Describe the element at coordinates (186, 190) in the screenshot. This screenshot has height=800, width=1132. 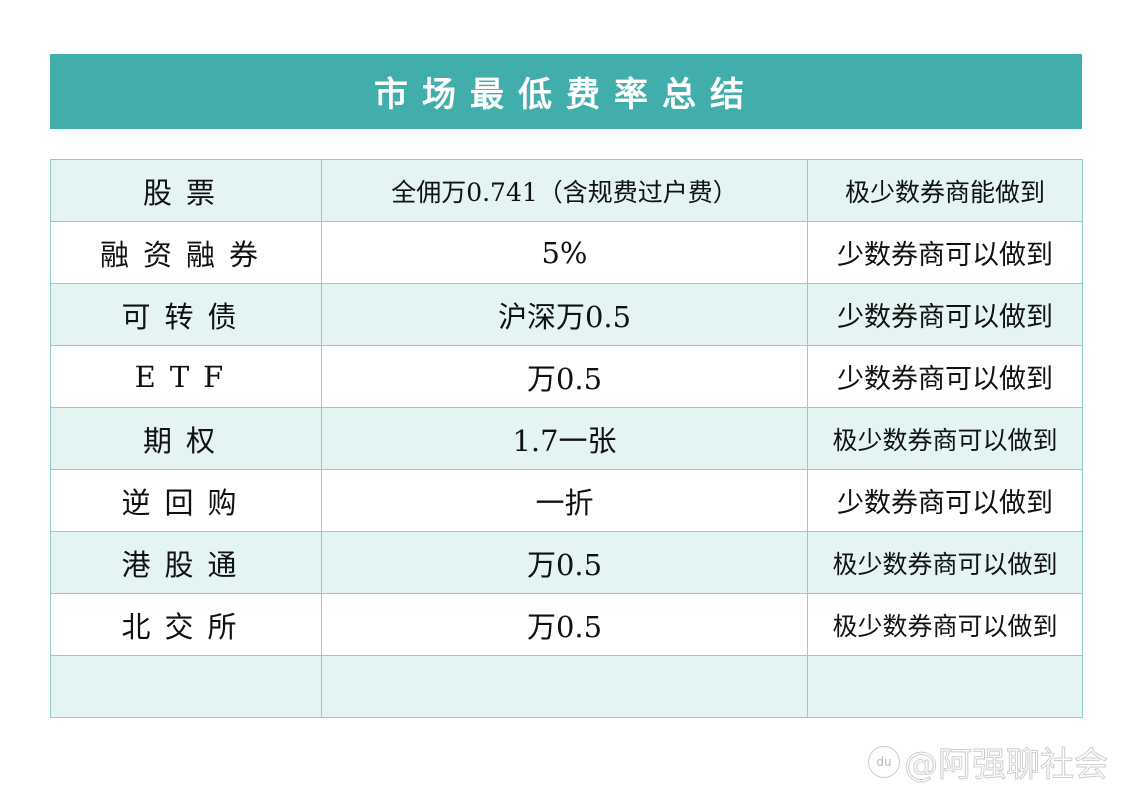
I see `market-cell: 股票` at that location.